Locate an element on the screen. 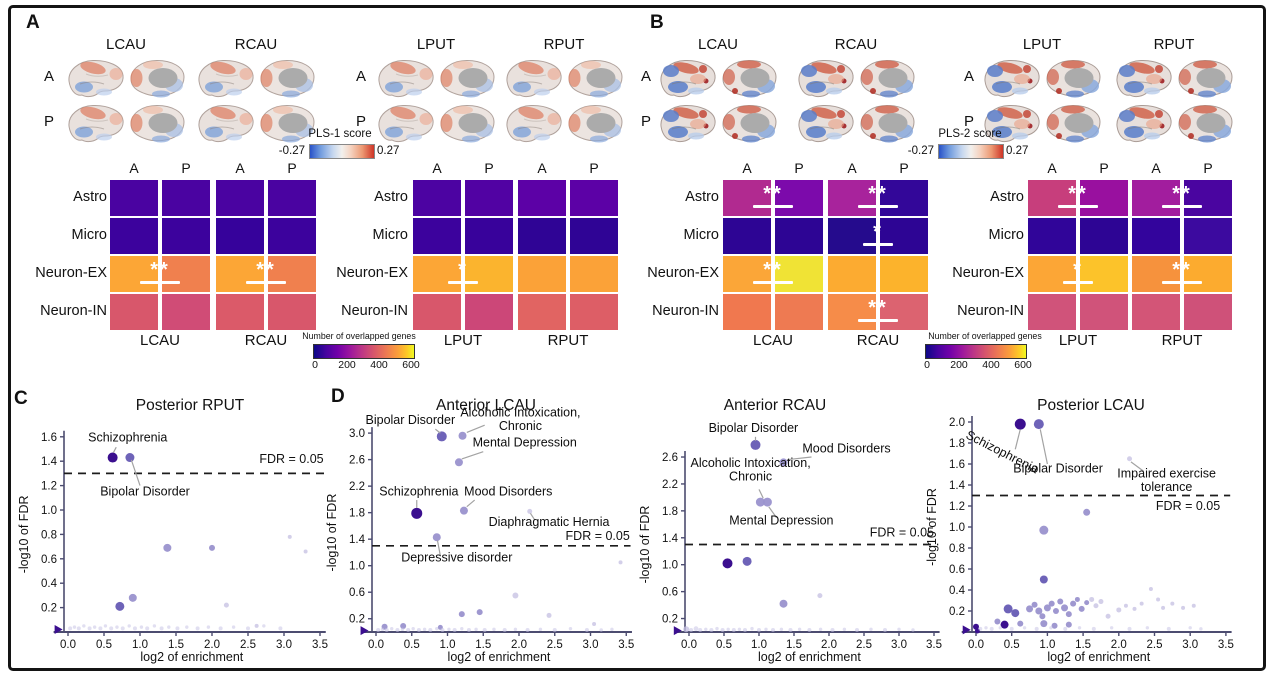 The width and height of the screenshot is (1273, 674). y-tick-label: 0.4 is located at coordinates (957, 591).